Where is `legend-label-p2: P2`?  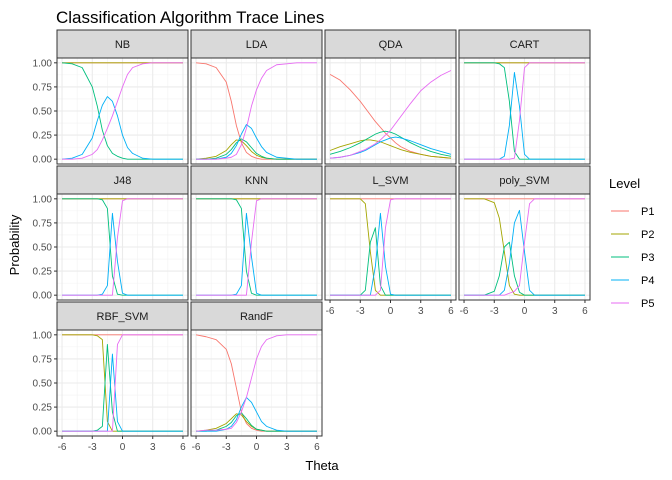 legend-label-p2: P2 is located at coordinates (647, 235).